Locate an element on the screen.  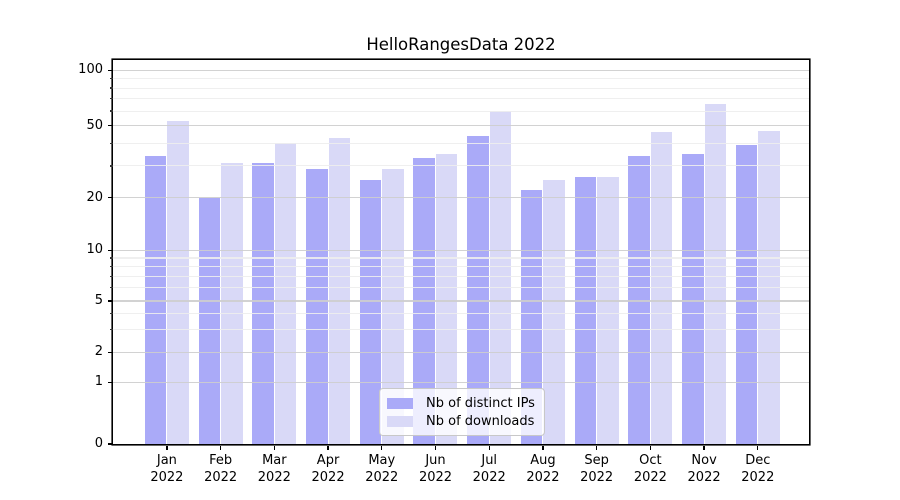
y-tick-label: 1 is located at coordinates (98, 382).